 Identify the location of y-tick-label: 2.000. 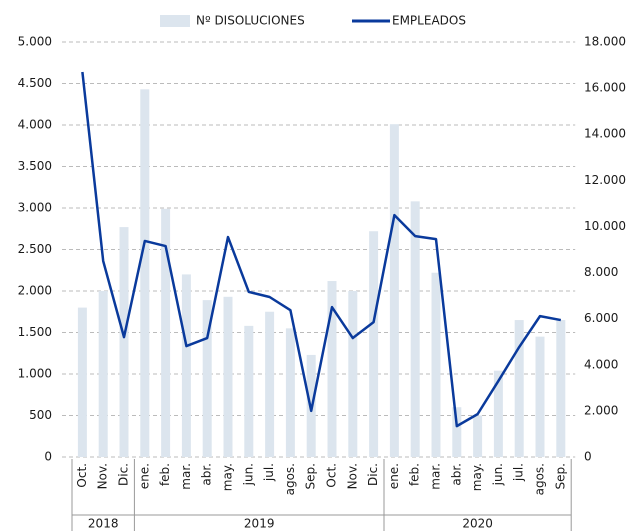
(35, 291).